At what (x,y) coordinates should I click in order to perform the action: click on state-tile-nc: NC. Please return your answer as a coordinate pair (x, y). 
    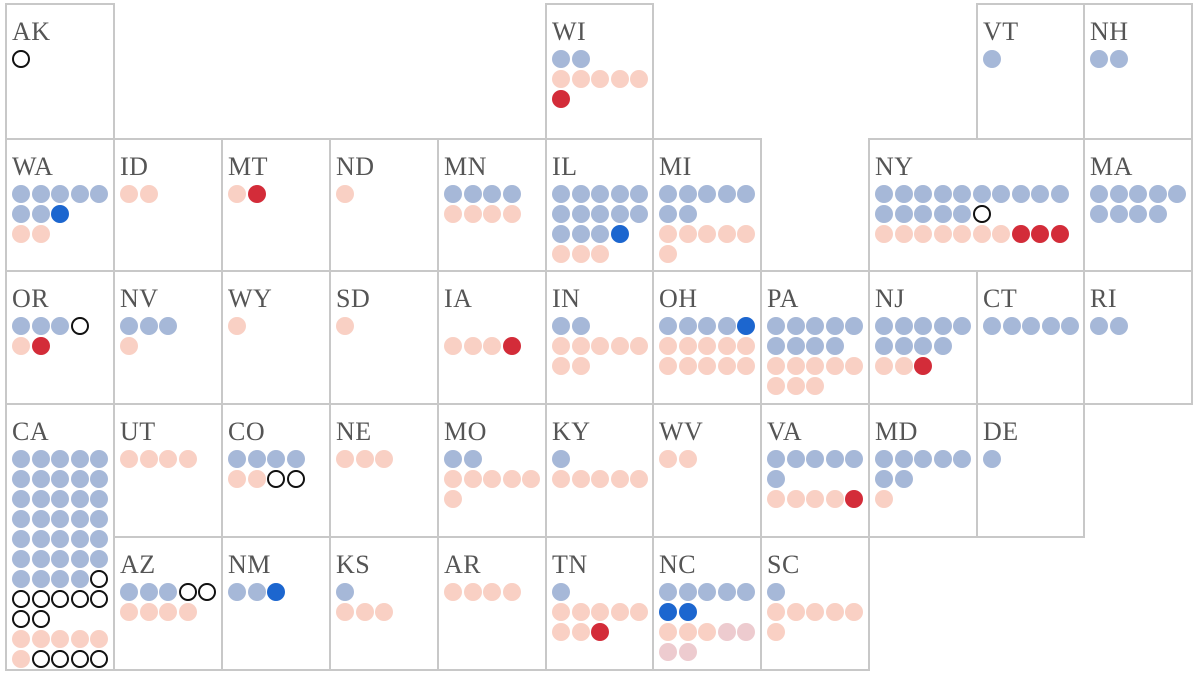
    Looking at the image, I should click on (707, 603).